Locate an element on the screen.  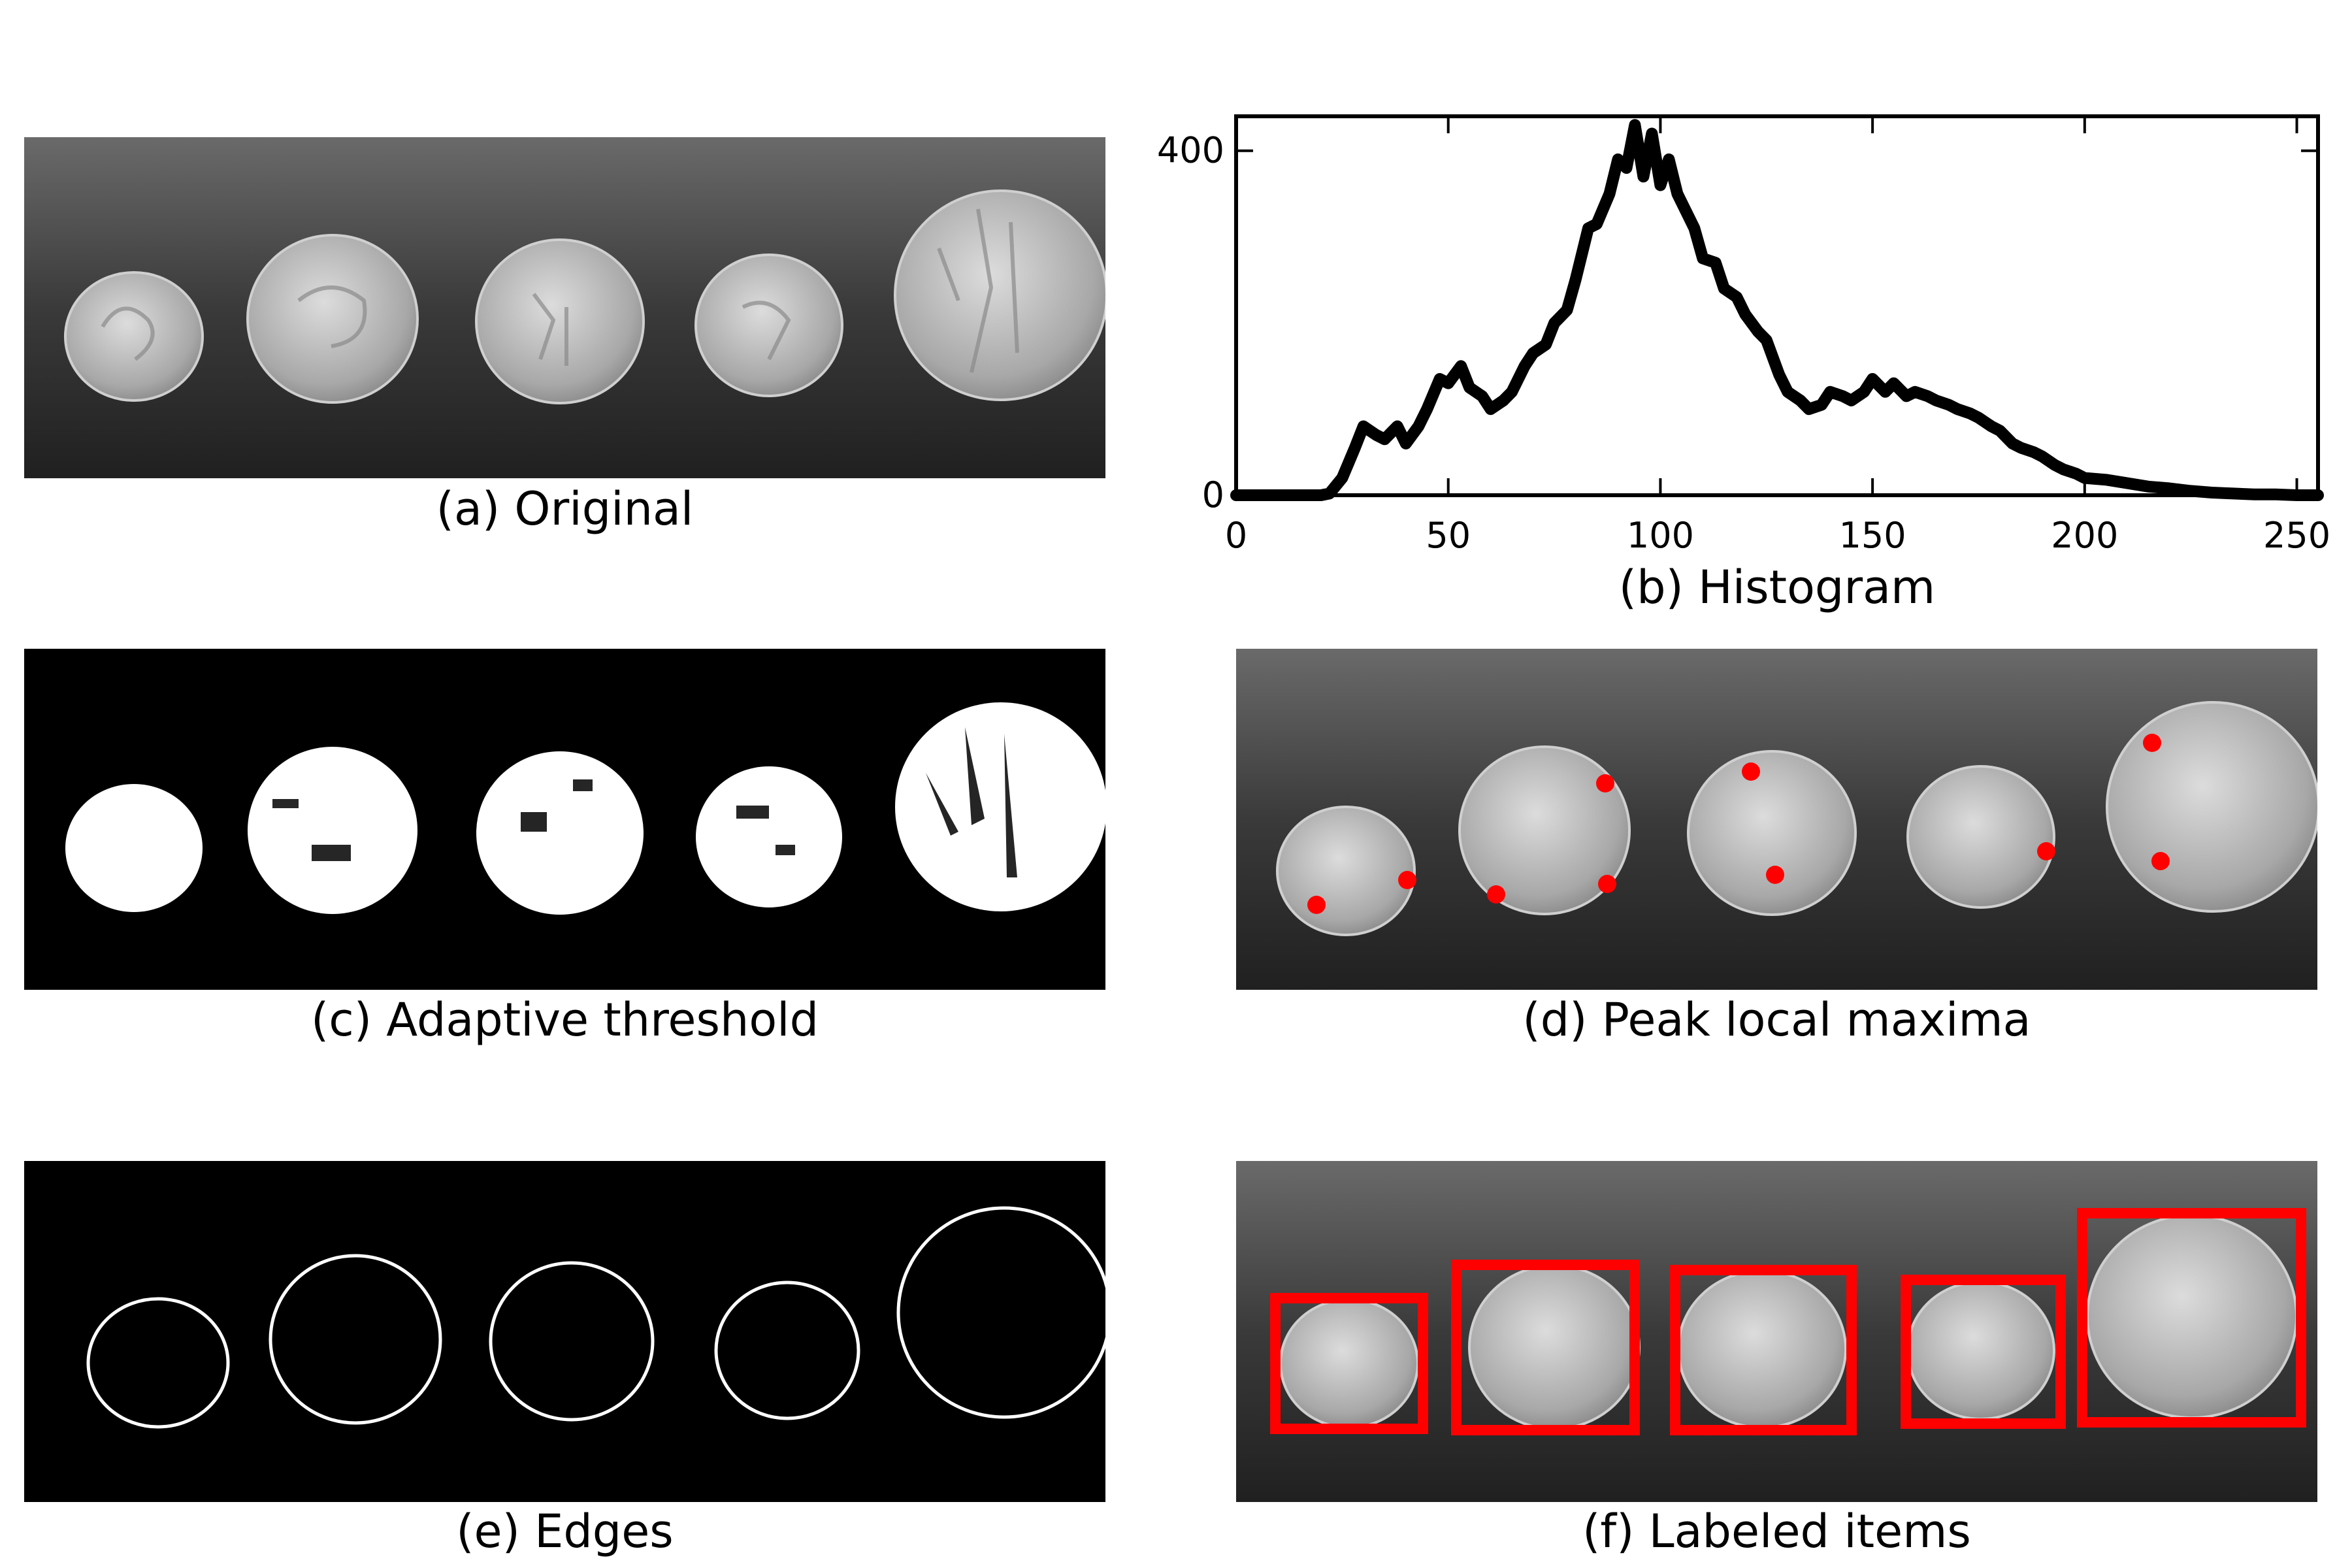
x-tick-label: 100 is located at coordinates (1660, 535).